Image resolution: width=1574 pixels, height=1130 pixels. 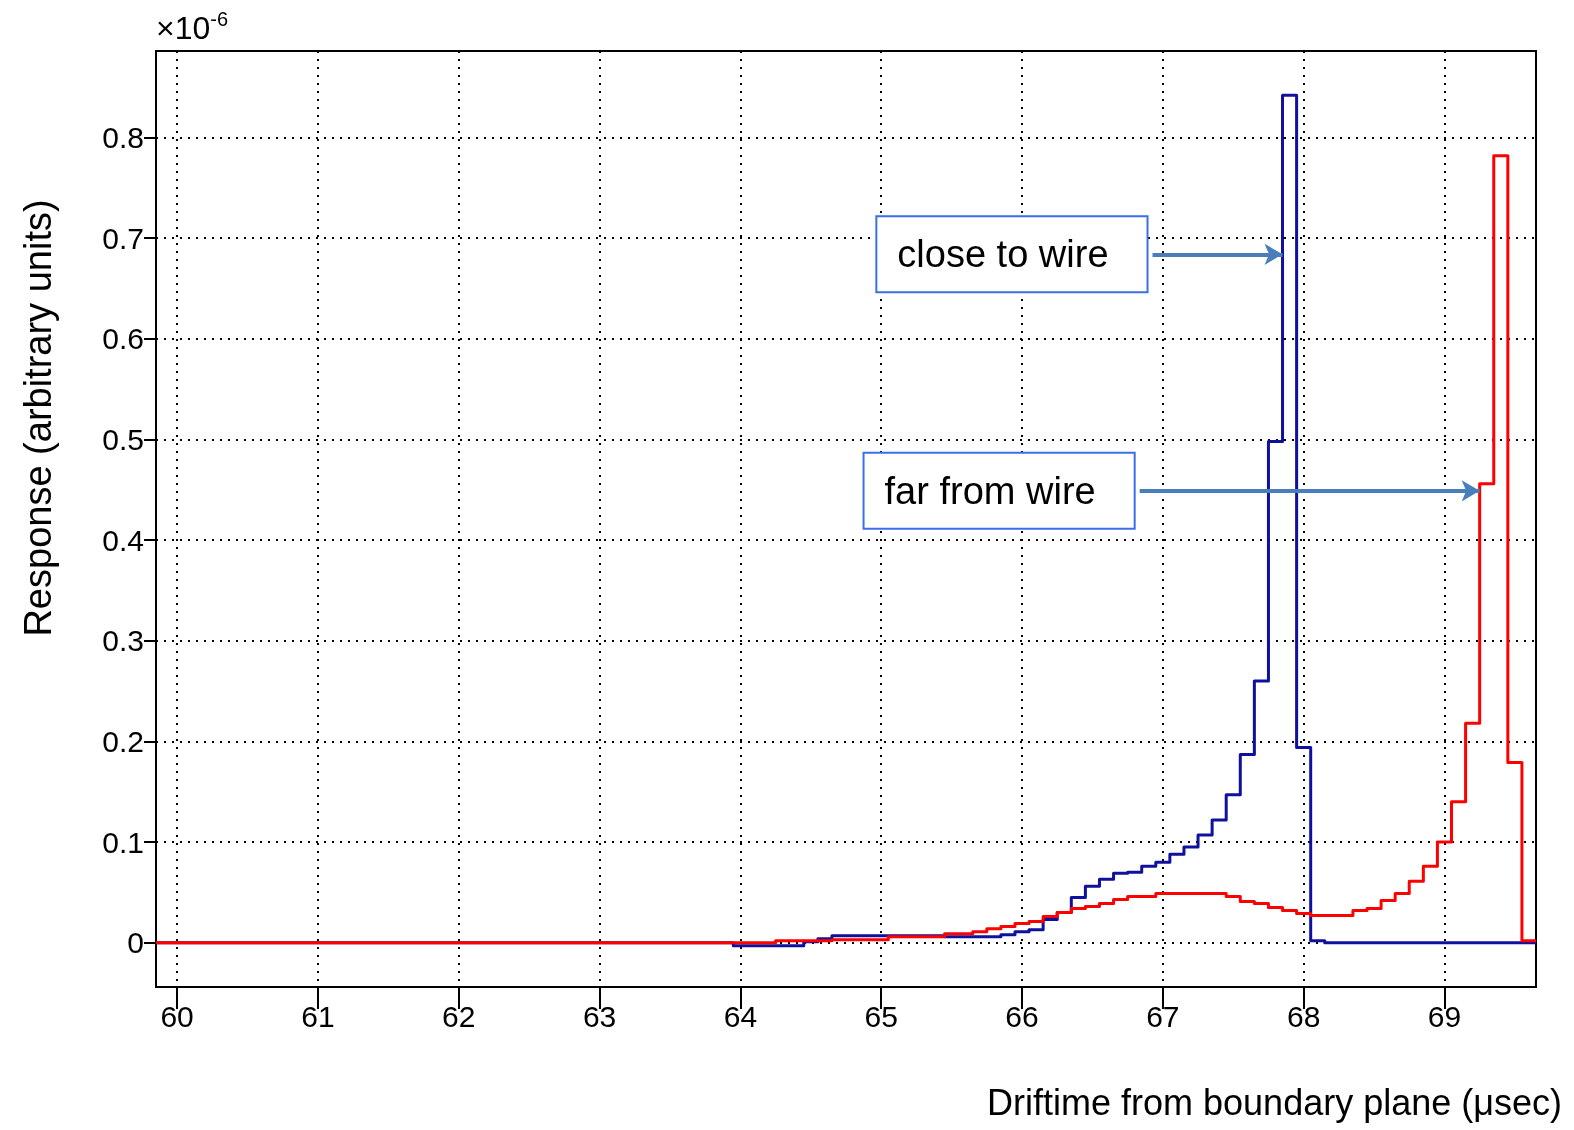 I want to click on x-tick-label: 62, so click(x=459, y=1016).